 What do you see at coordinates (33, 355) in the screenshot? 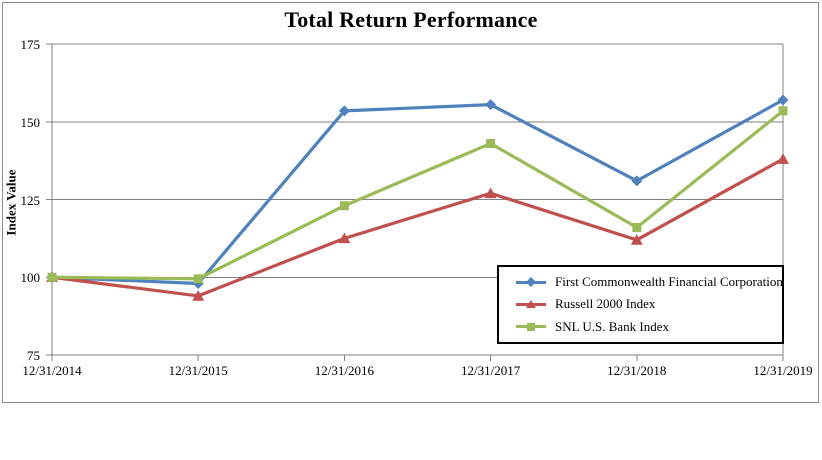
I see `y-axis-tick-label: 75` at bounding box center [33, 355].